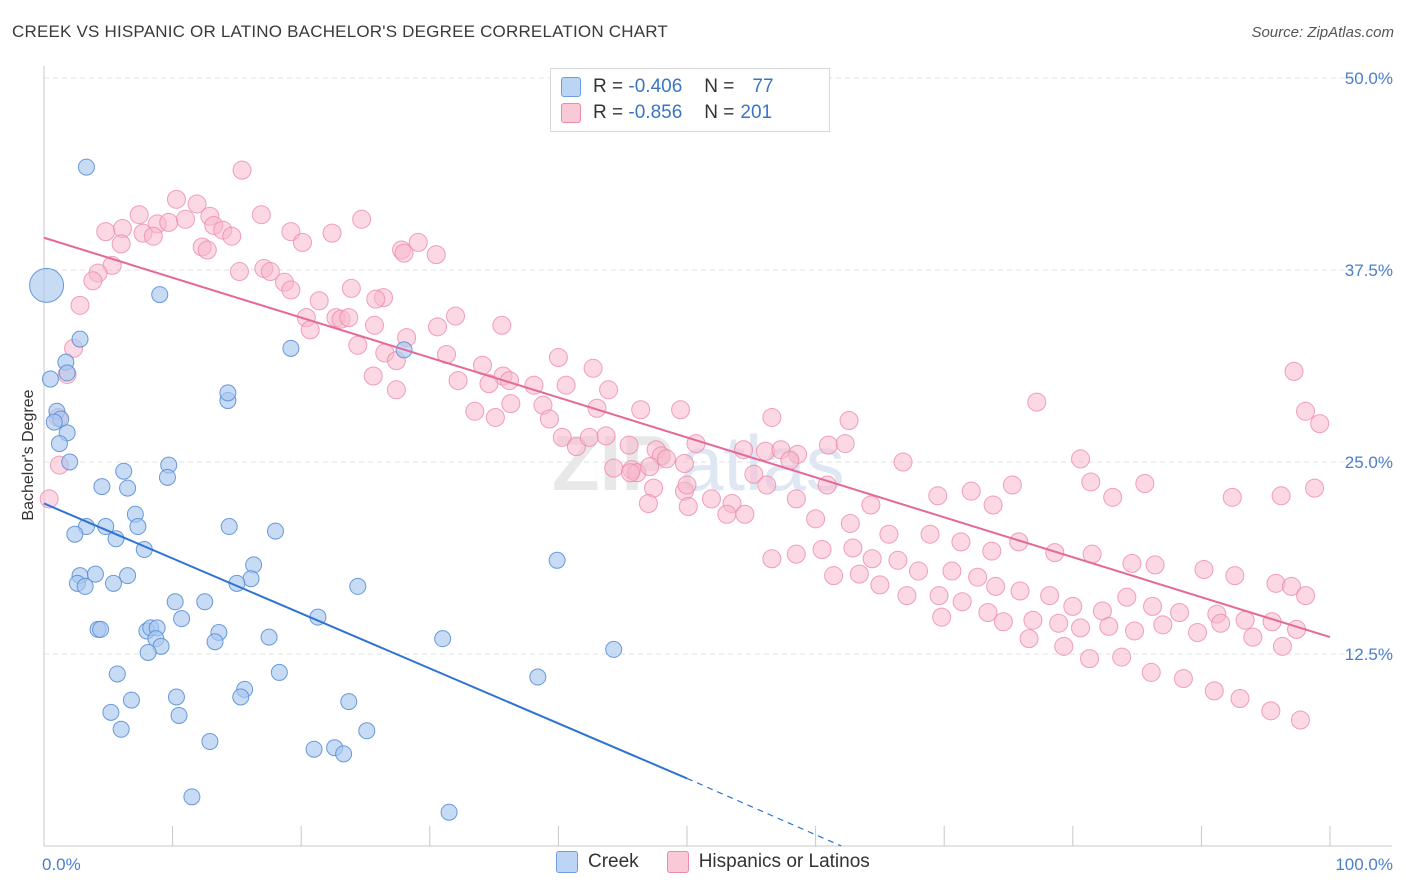 The height and width of the screenshot is (892, 1406). Describe the element at coordinates (719, 86) in the screenshot. I see `legend-n-label: N =` at that location.